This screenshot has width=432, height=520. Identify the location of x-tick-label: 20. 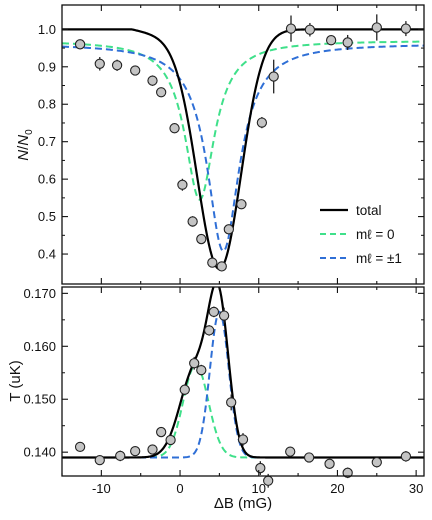
(337, 488).